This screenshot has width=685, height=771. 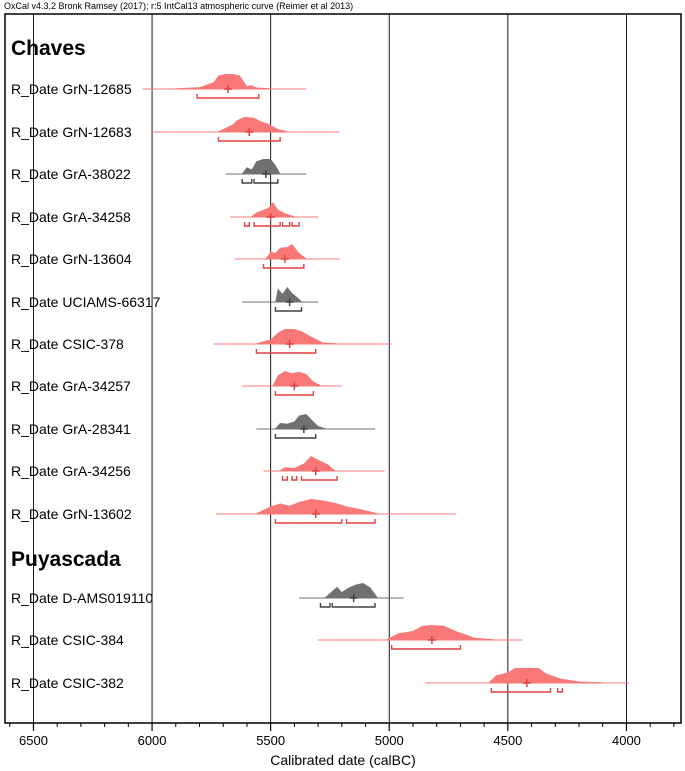 I want to click on tick-label-4000: 4000, so click(x=626, y=740).